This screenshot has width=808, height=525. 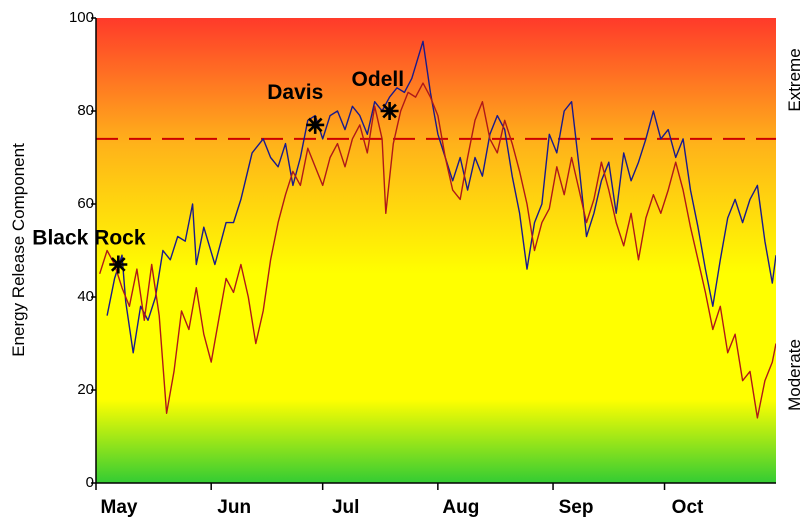 What do you see at coordinates (85, 203) in the screenshot?
I see `y-tick-label-60: 60` at bounding box center [85, 203].